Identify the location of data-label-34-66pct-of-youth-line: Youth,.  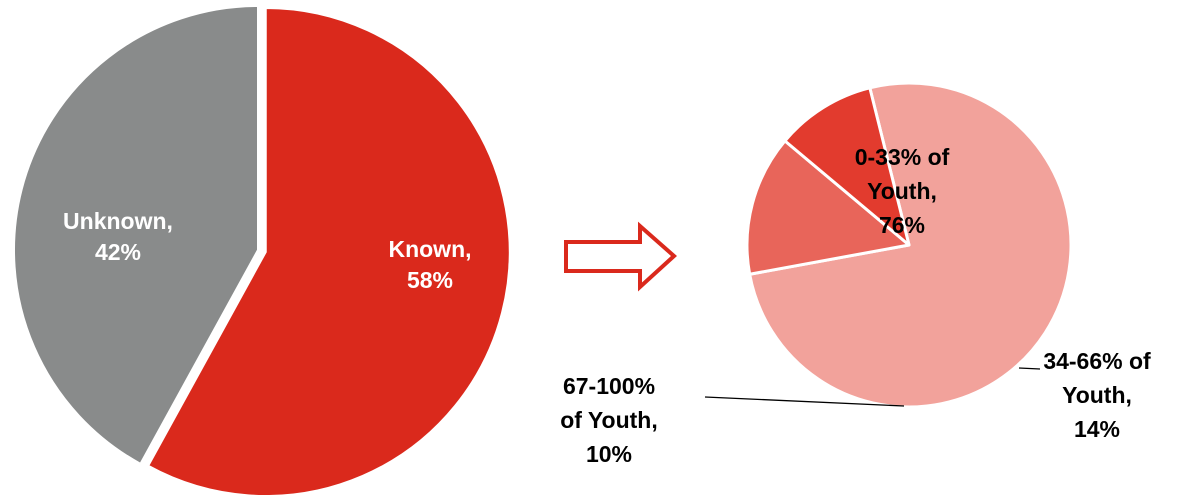
(1097, 395).